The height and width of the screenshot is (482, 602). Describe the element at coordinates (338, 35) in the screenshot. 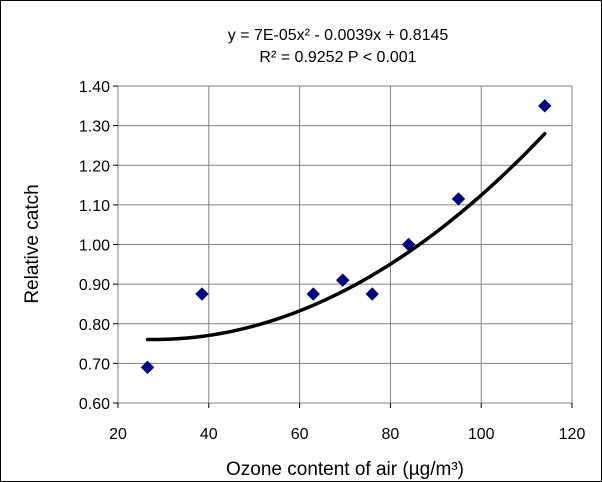

I see `equation-annotation: y = 7E-05x² - 0.0039x + 0.8145` at that location.